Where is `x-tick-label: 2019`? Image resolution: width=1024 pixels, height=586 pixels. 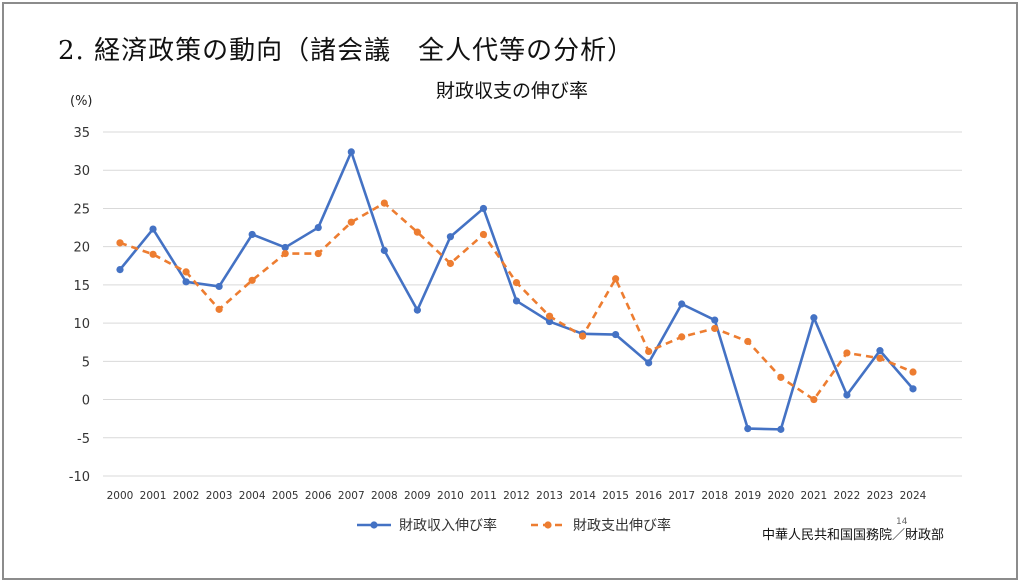 x-tick-label: 2019 is located at coordinates (747, 496).